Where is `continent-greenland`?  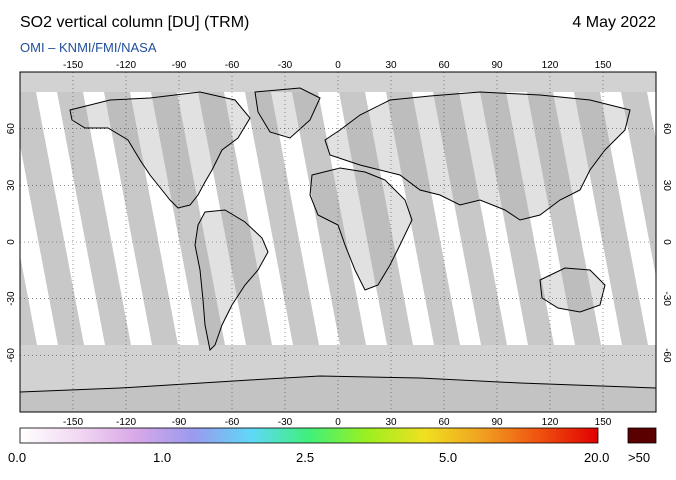 continent-greenland is located at coordinates (287, 113).